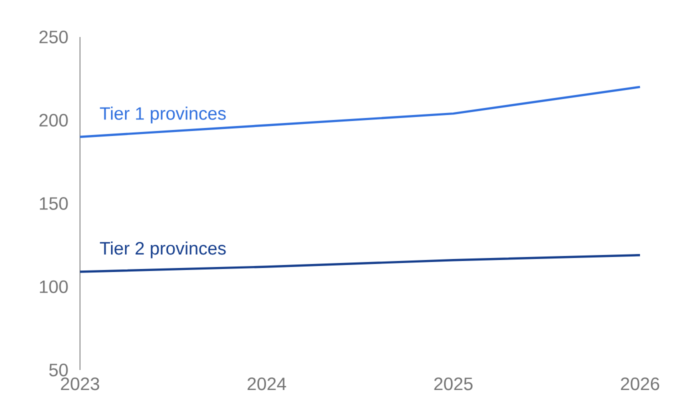 The height and width of the screenshot is (414, 686). I want to click on x-tick-label: 2026, so click(640, 384).